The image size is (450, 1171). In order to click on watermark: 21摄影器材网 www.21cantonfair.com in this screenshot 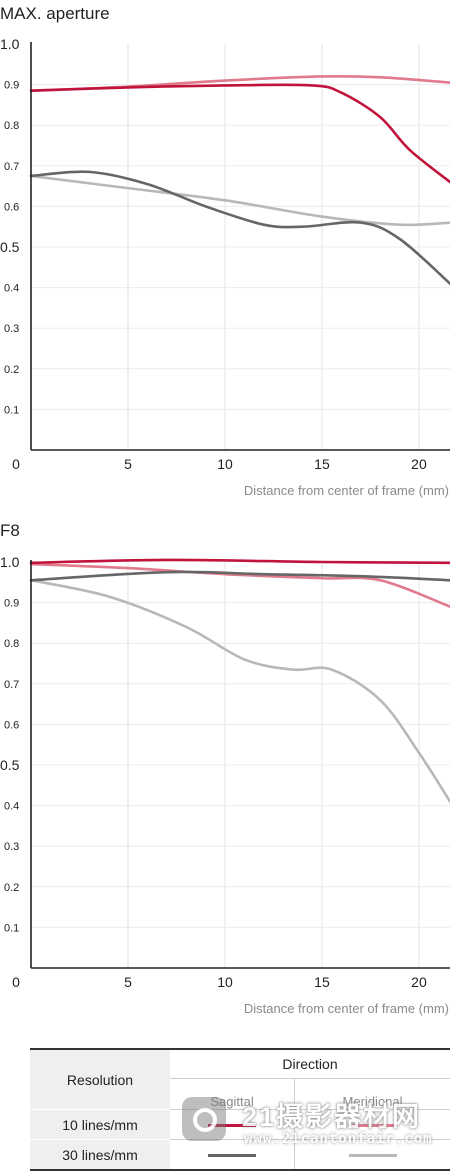, I will do `click(316, 1124)`.